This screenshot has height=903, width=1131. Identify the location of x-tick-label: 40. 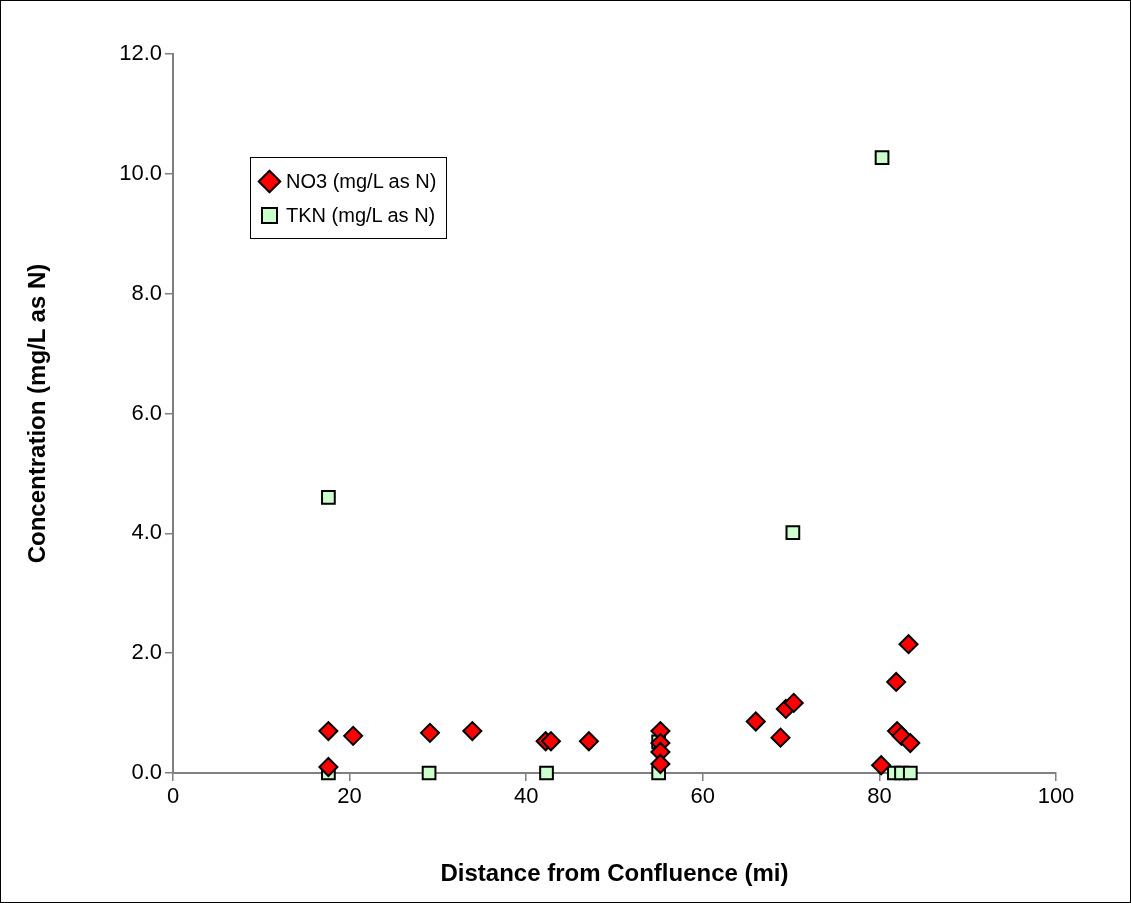
(526, 796).